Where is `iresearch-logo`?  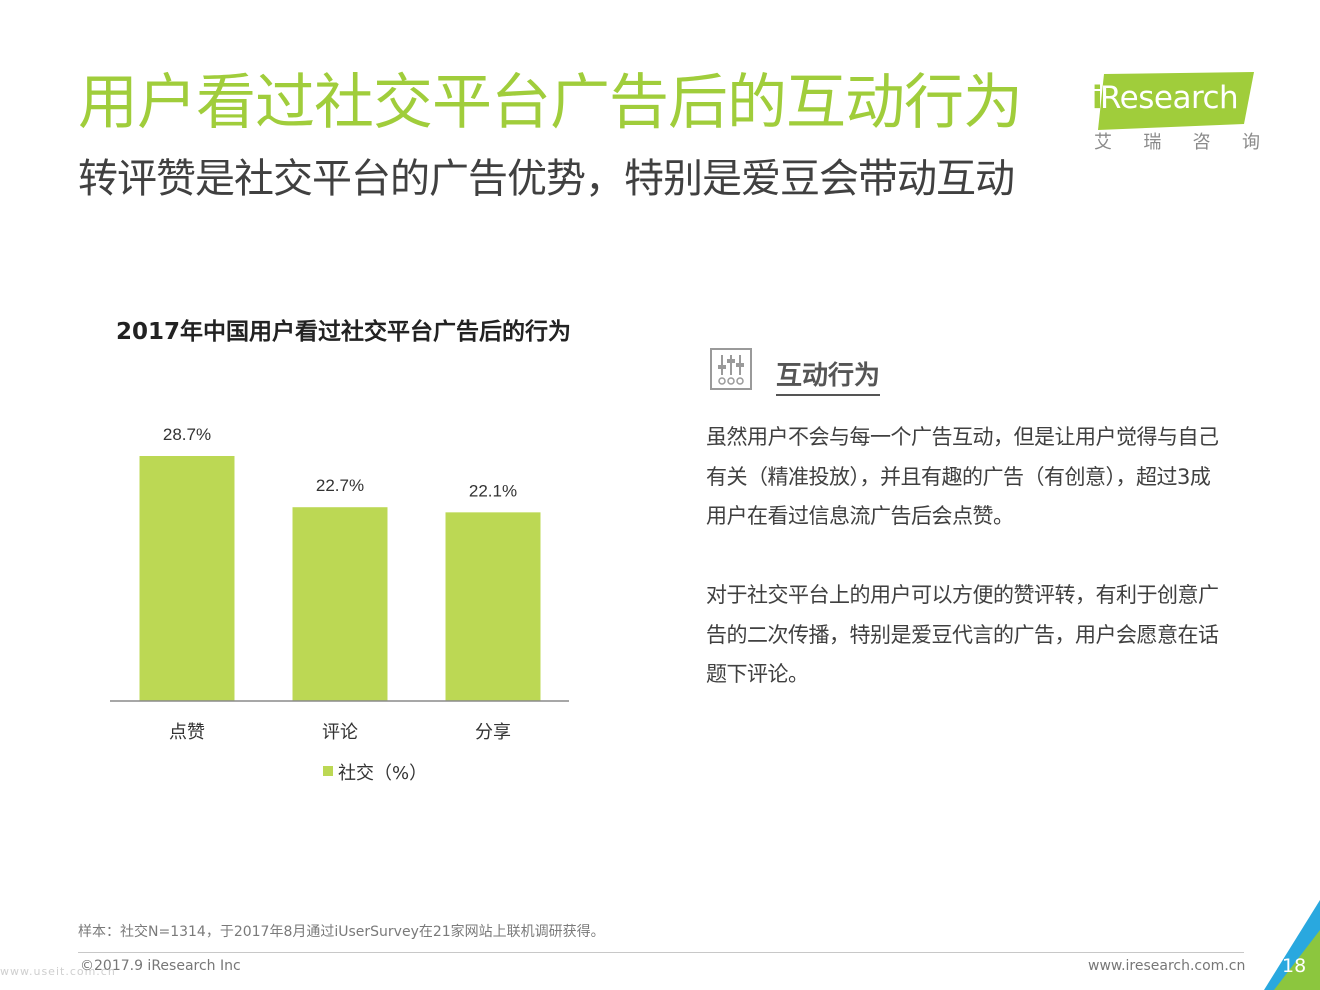
iresearch-logo is located at coordinates (1176, 101).